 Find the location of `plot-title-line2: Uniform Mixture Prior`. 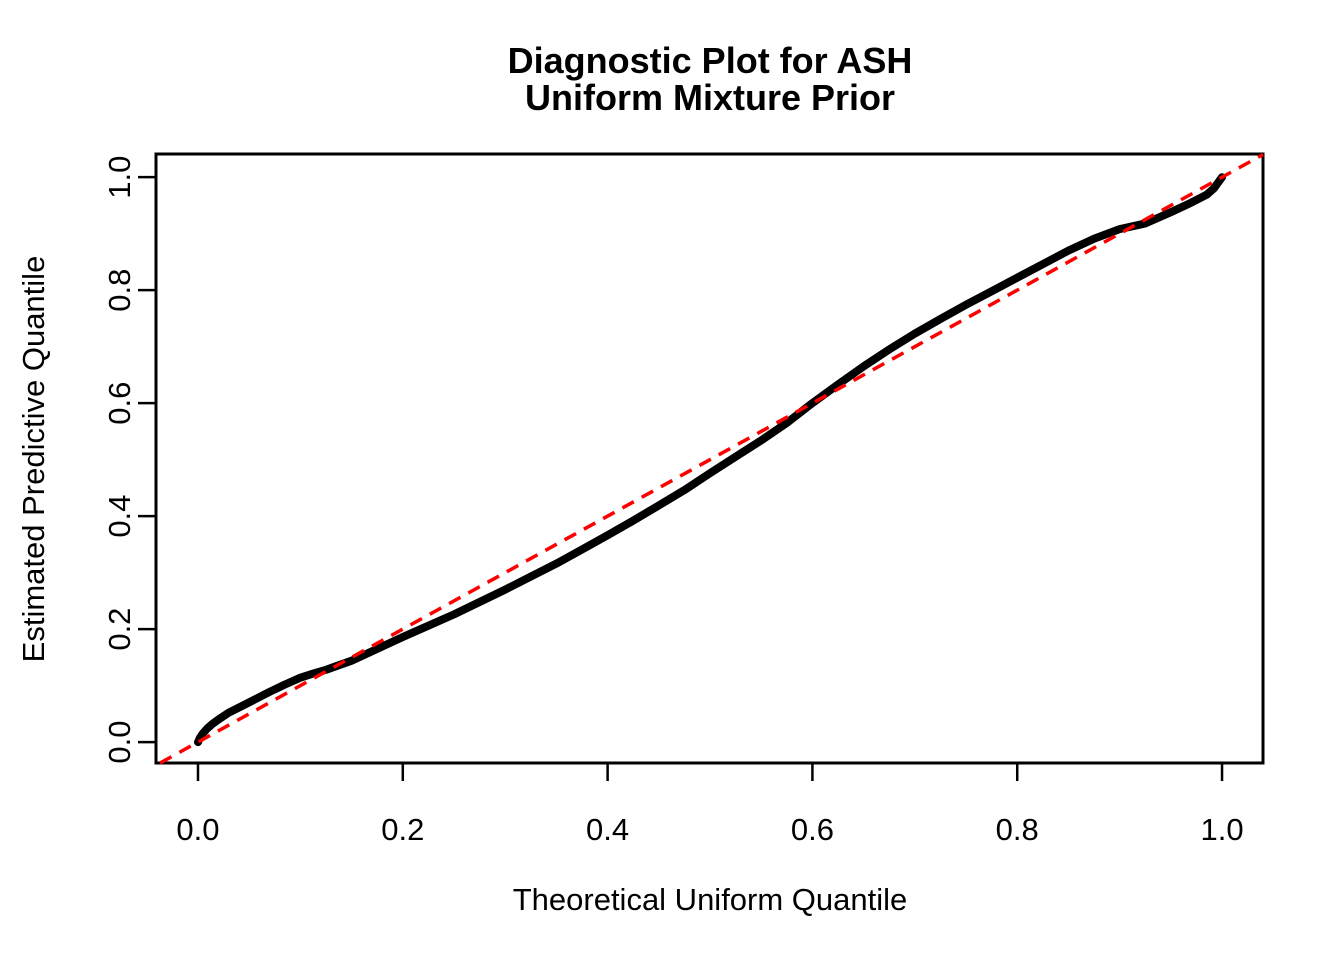

plot-title-line2: Uniform Mixture Prior is located at coordinates (710, 97).